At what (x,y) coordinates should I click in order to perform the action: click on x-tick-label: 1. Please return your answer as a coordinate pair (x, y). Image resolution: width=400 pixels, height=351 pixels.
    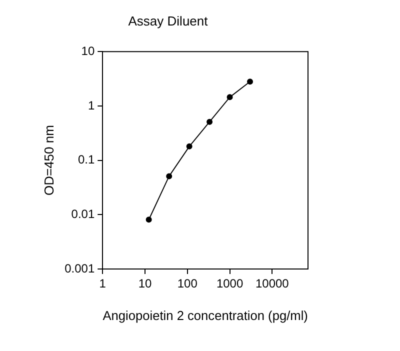
    Looking at the image, I should click on (102, 283).